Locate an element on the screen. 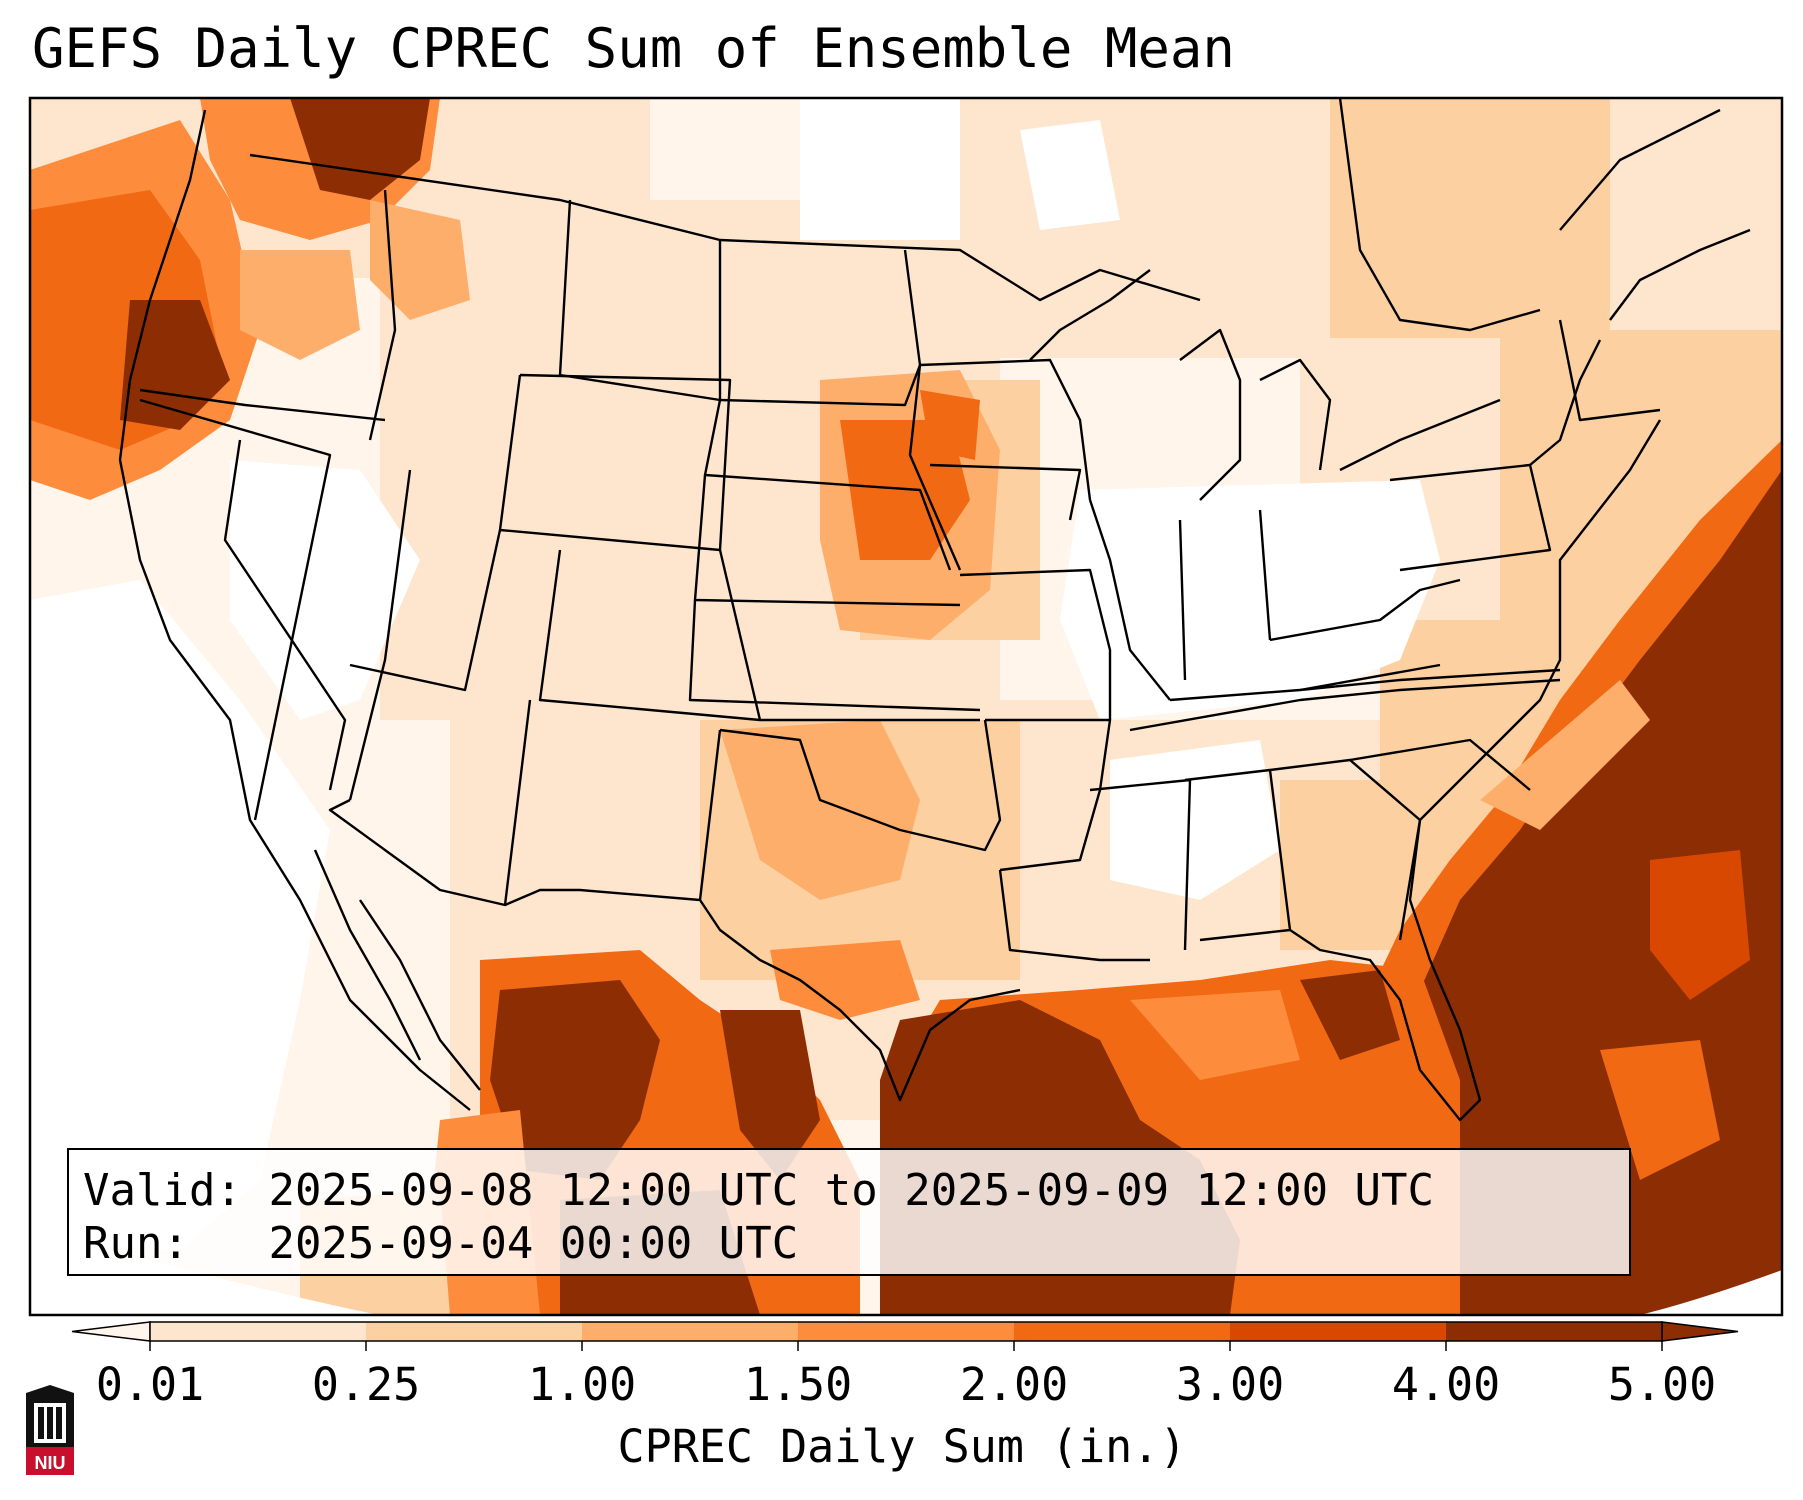  valid-label: Valid: is located at coordinates (162, 1190).